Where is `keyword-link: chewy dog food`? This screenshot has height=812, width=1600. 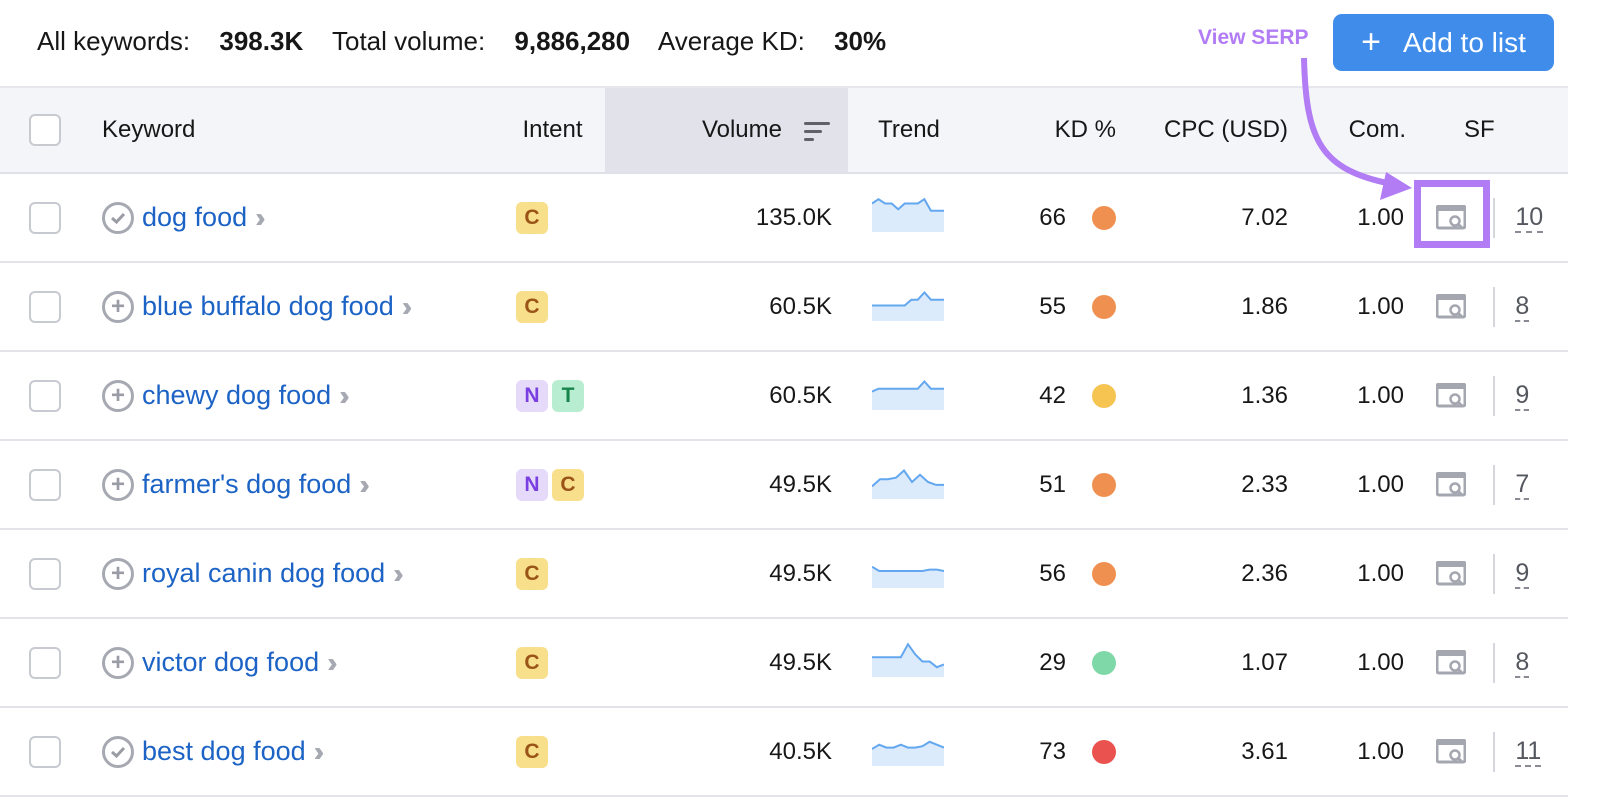 keyword-link: chewy dog food is located at coordinates (237, 395).